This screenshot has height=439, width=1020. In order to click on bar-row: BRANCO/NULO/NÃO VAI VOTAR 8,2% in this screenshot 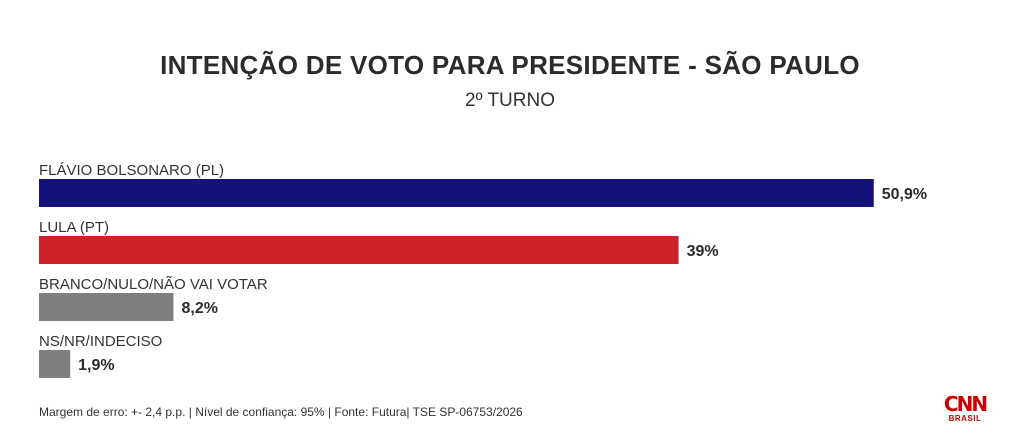, I will do `click(153, 298)`.